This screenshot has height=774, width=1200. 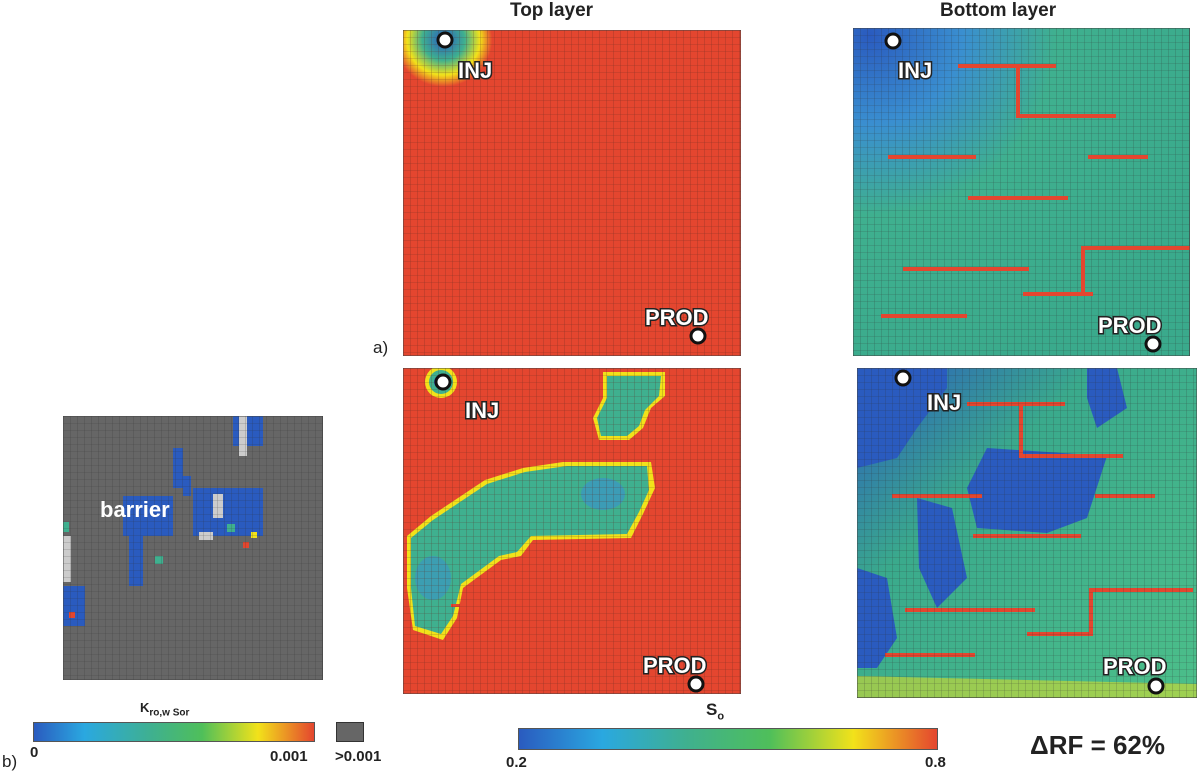 I want to click on top-layer-header: Top layer, so click(x=552, y=10).